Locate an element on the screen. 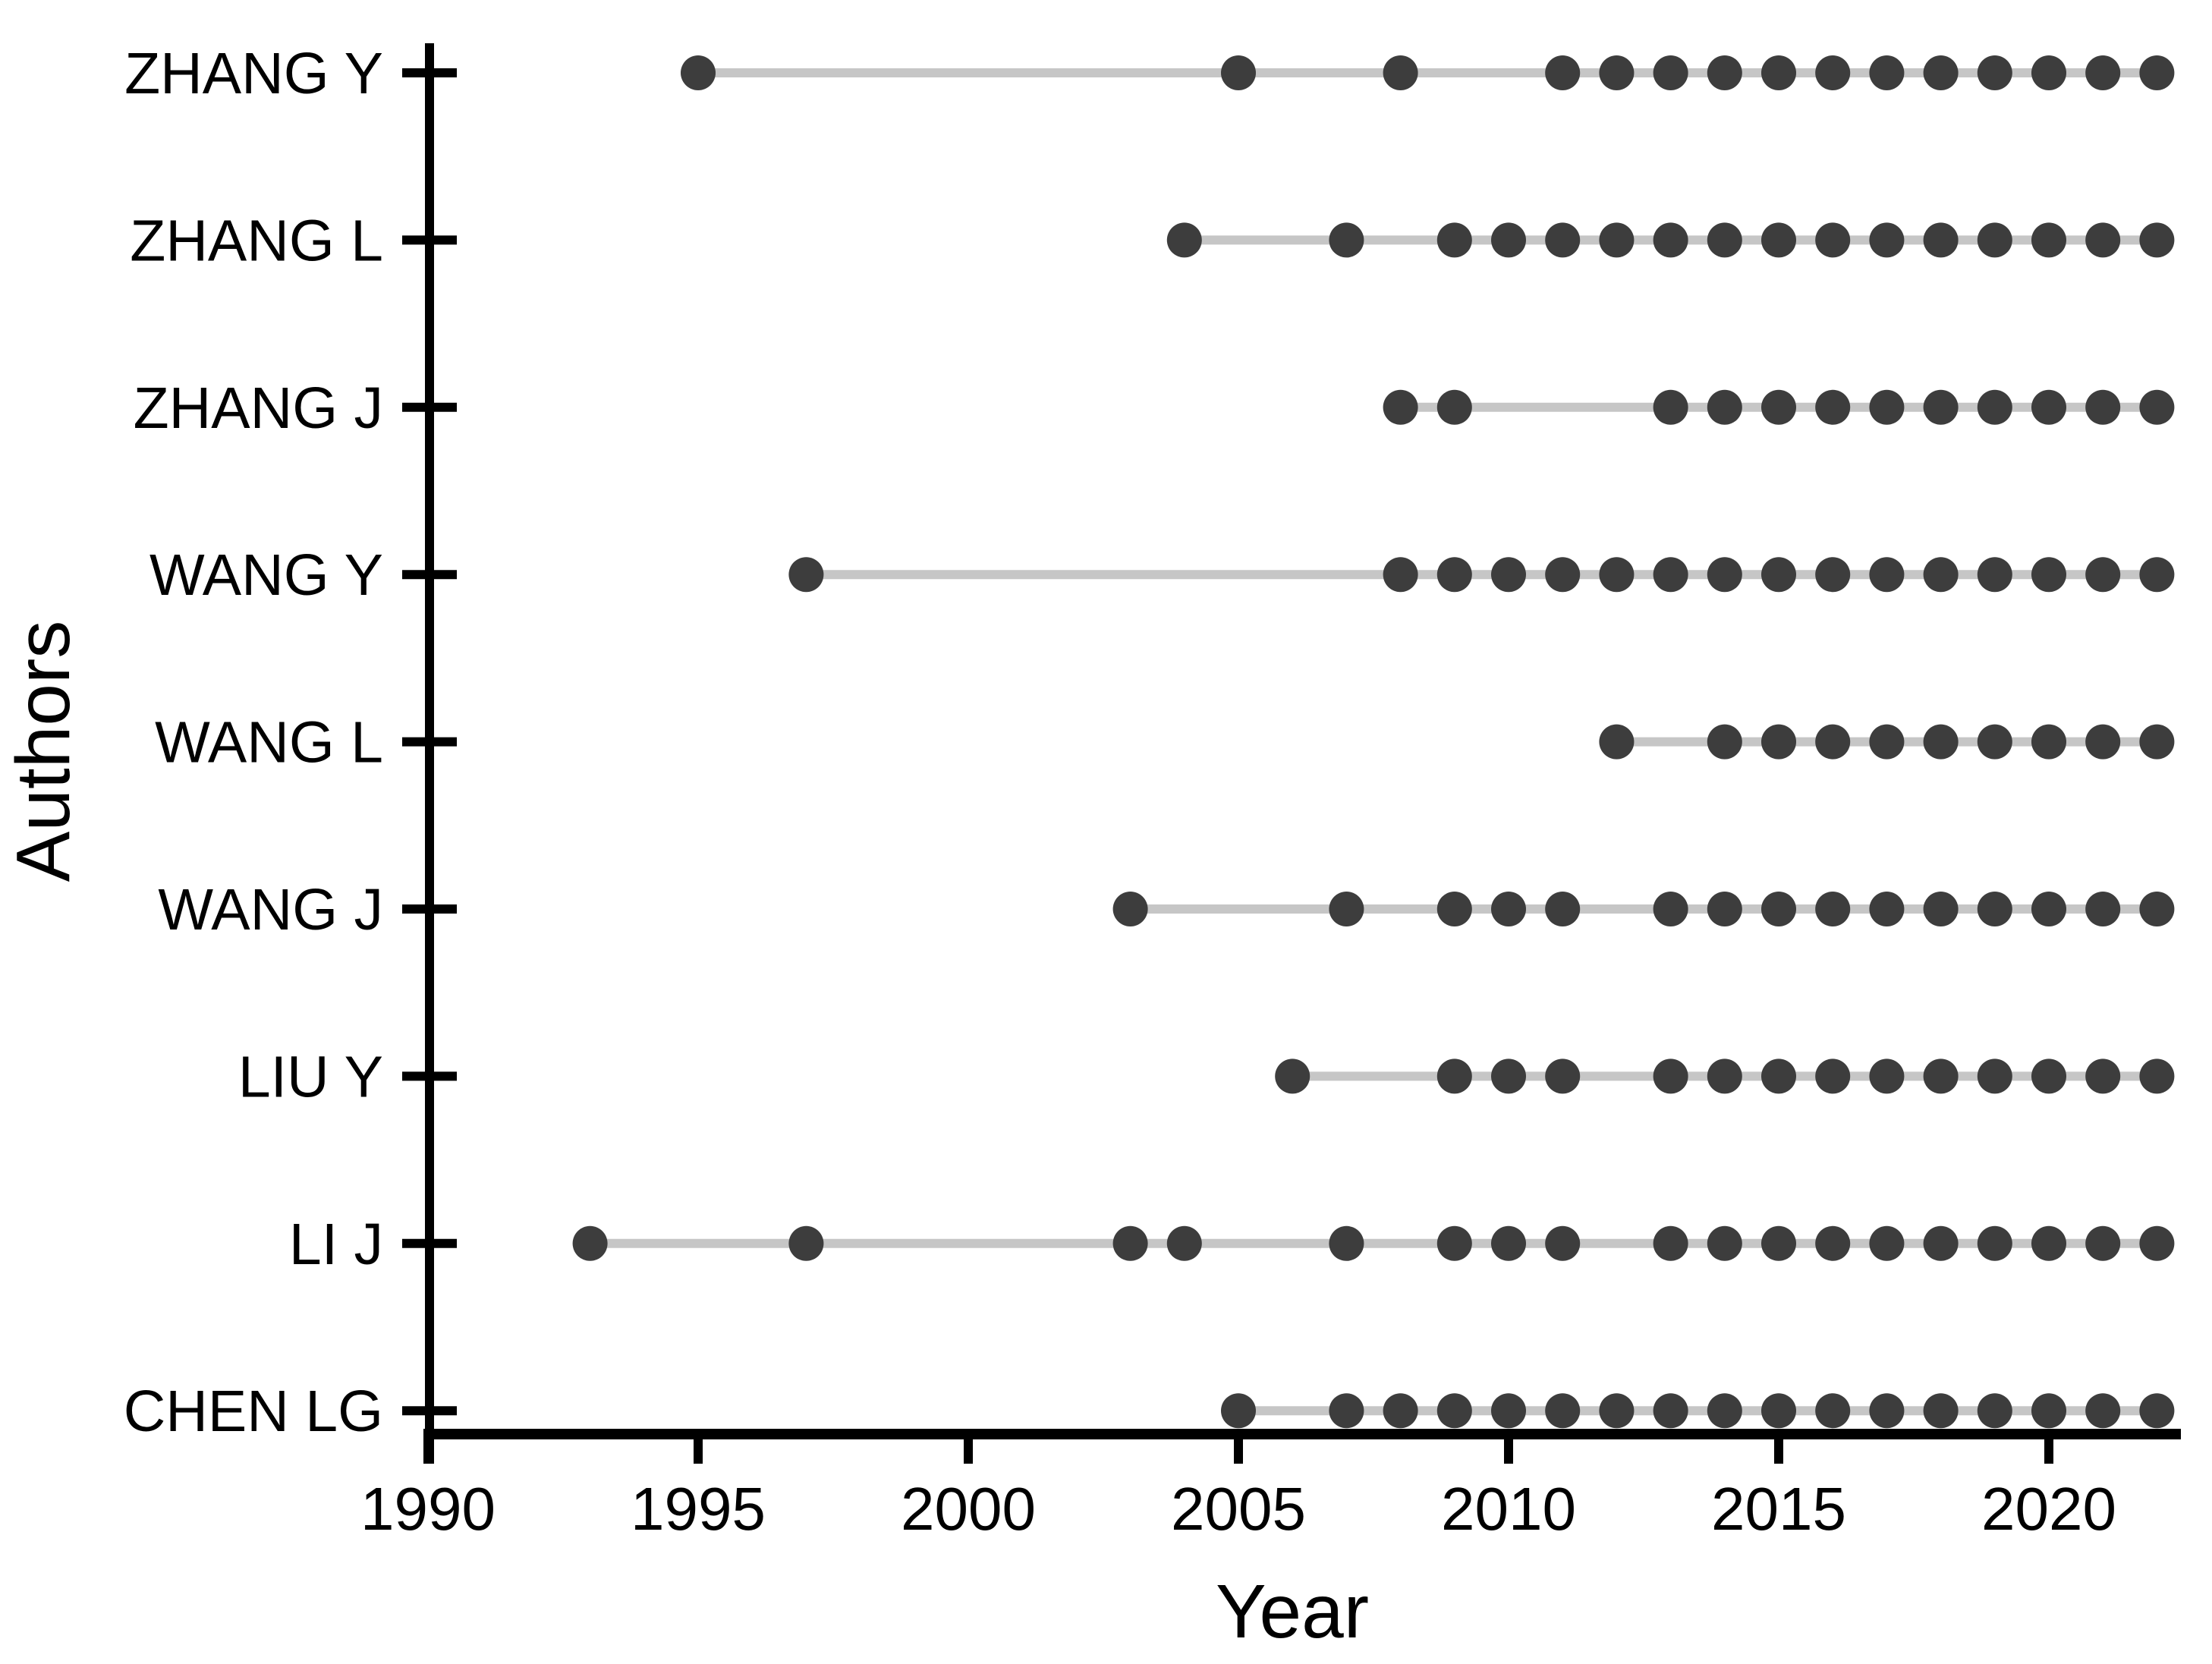  author-row: LI J is located at coordinates (1232, 1244).